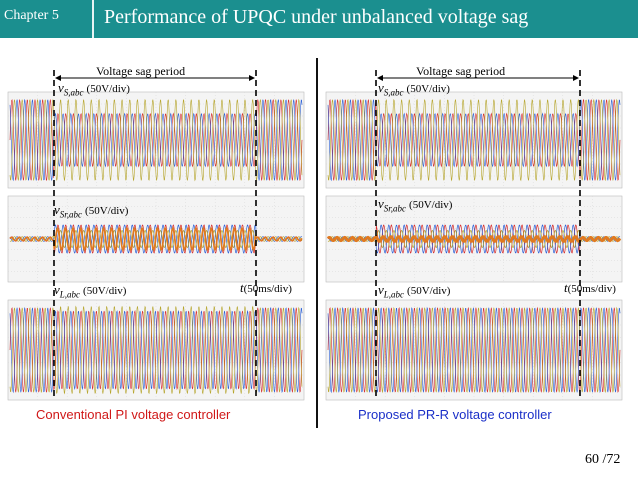 This screenshot has width=638, height=479. I want to click on left-sag-arrow-right-head, so click(252, 78).